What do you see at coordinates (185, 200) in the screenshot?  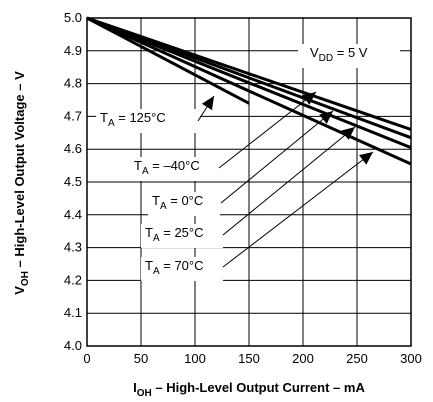 I see `annotation-rest-ta0: = 0°C` at bounding box center [185, 200].